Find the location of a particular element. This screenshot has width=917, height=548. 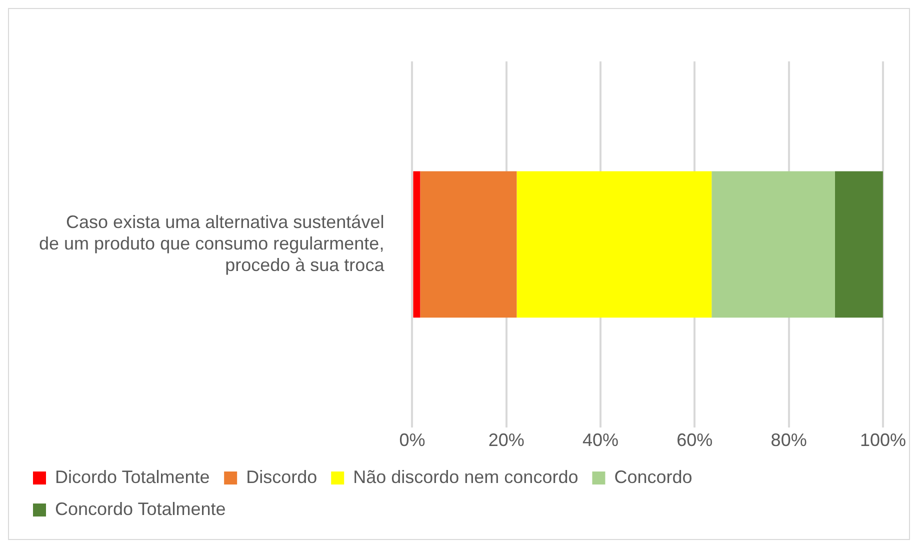

x-tick-label: 80% is located at coordinates (788, 440).